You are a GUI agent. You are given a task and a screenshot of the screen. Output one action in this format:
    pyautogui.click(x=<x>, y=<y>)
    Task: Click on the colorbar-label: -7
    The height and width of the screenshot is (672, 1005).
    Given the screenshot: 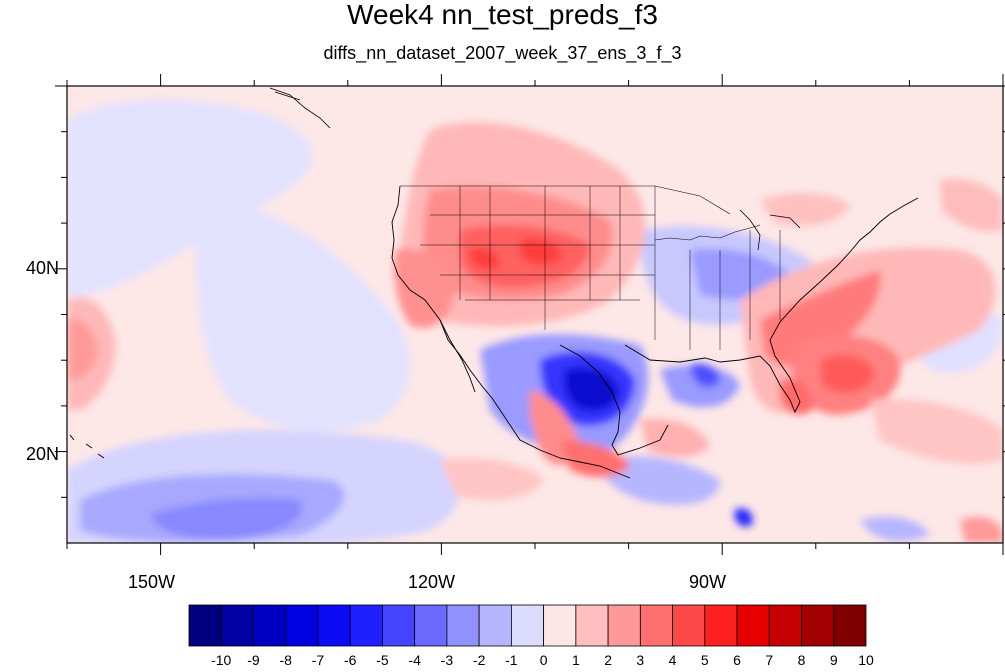 What is the action you would take?
    pyautogui.click(x=318, y=660)
    